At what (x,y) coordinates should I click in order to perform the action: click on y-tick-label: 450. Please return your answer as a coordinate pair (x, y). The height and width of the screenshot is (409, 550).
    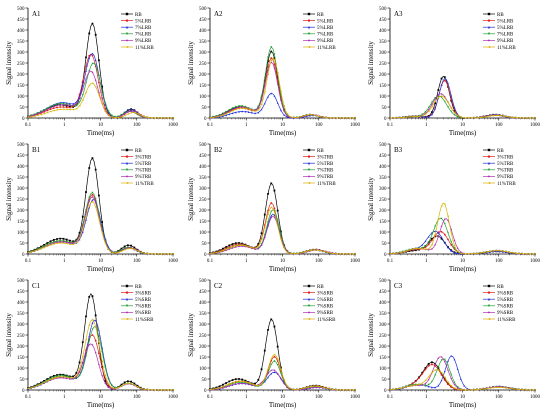
    Looking at the image, I should click on (383, 20).